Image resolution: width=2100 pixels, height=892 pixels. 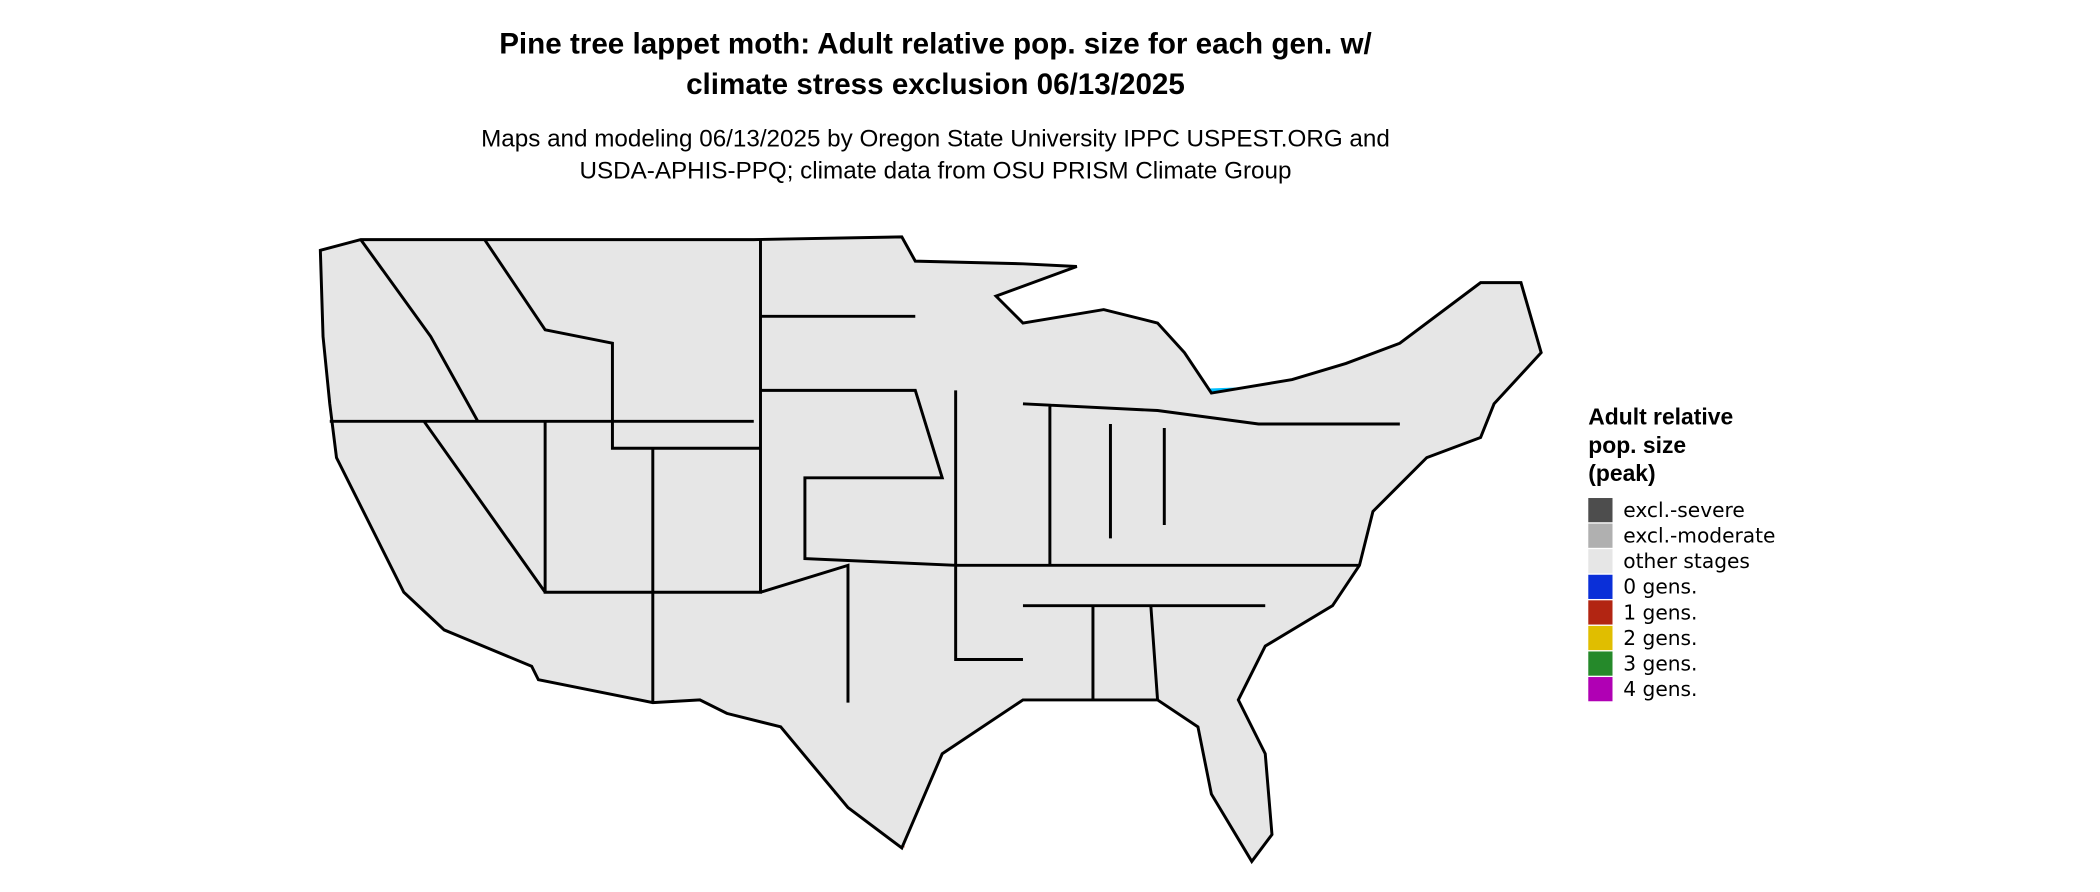 I want to click on legend-label: 2 gens., so click(x=1660, y=638).